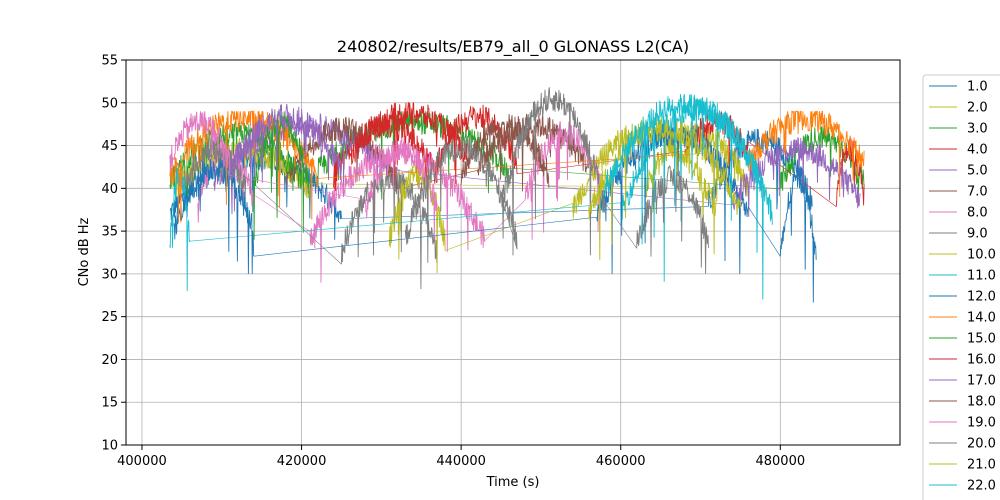  Describe the element at coordinates (977, 129) in the screenshot. I see `legend-label: 3.0` at that location.